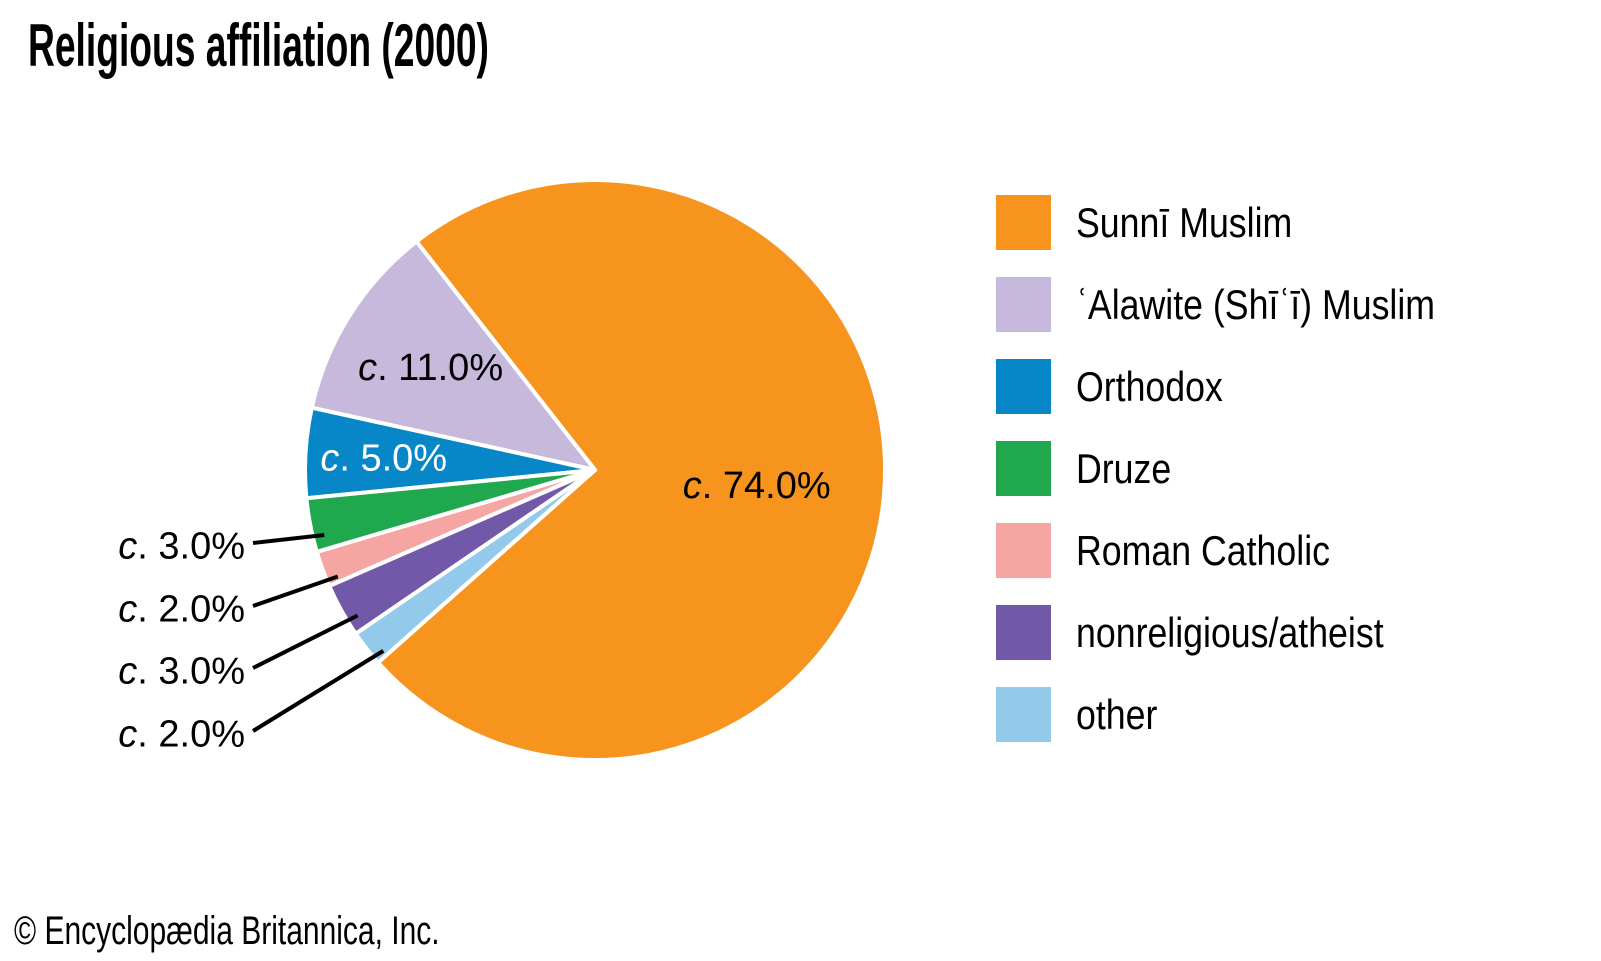 This screenshot has height=961, width=1601. I want to click on legend-label-orthodox: Orthodox, so click(1149, 386).